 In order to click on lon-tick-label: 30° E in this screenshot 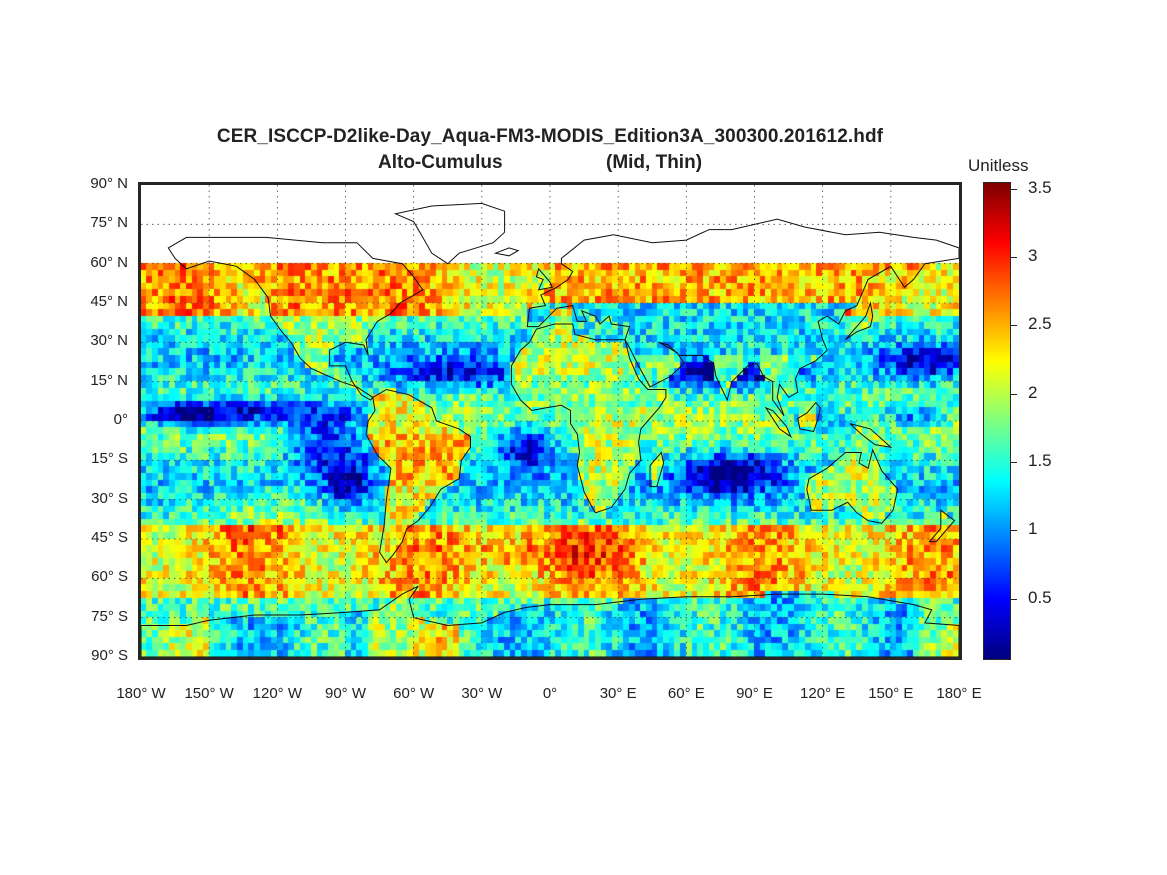, I will do `click(618, 693)`.